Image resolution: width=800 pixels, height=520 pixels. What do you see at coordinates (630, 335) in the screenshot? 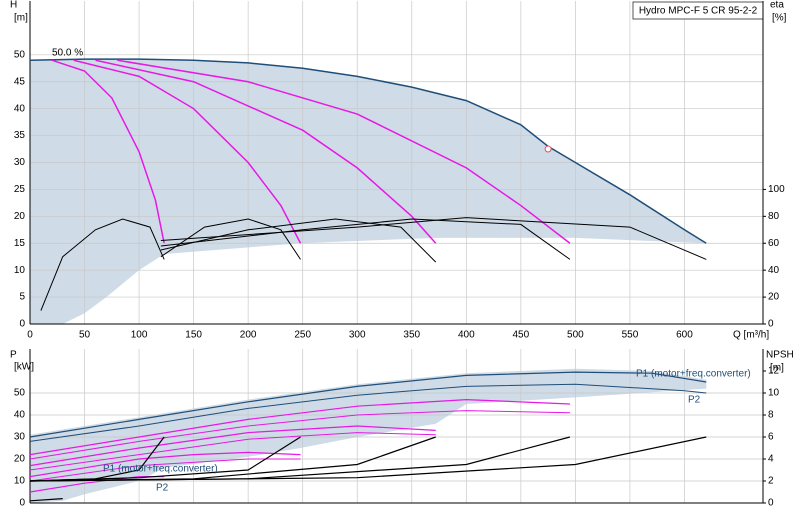
I see `x-tick-label: 550` at bounding box center [630, 335].